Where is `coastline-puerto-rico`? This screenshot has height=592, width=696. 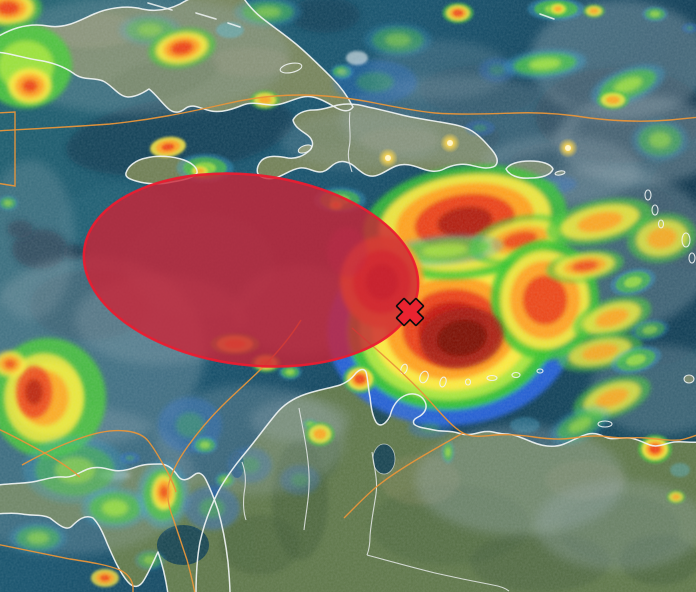
coastline-puerto-rico is located at coordinates (529, 169).